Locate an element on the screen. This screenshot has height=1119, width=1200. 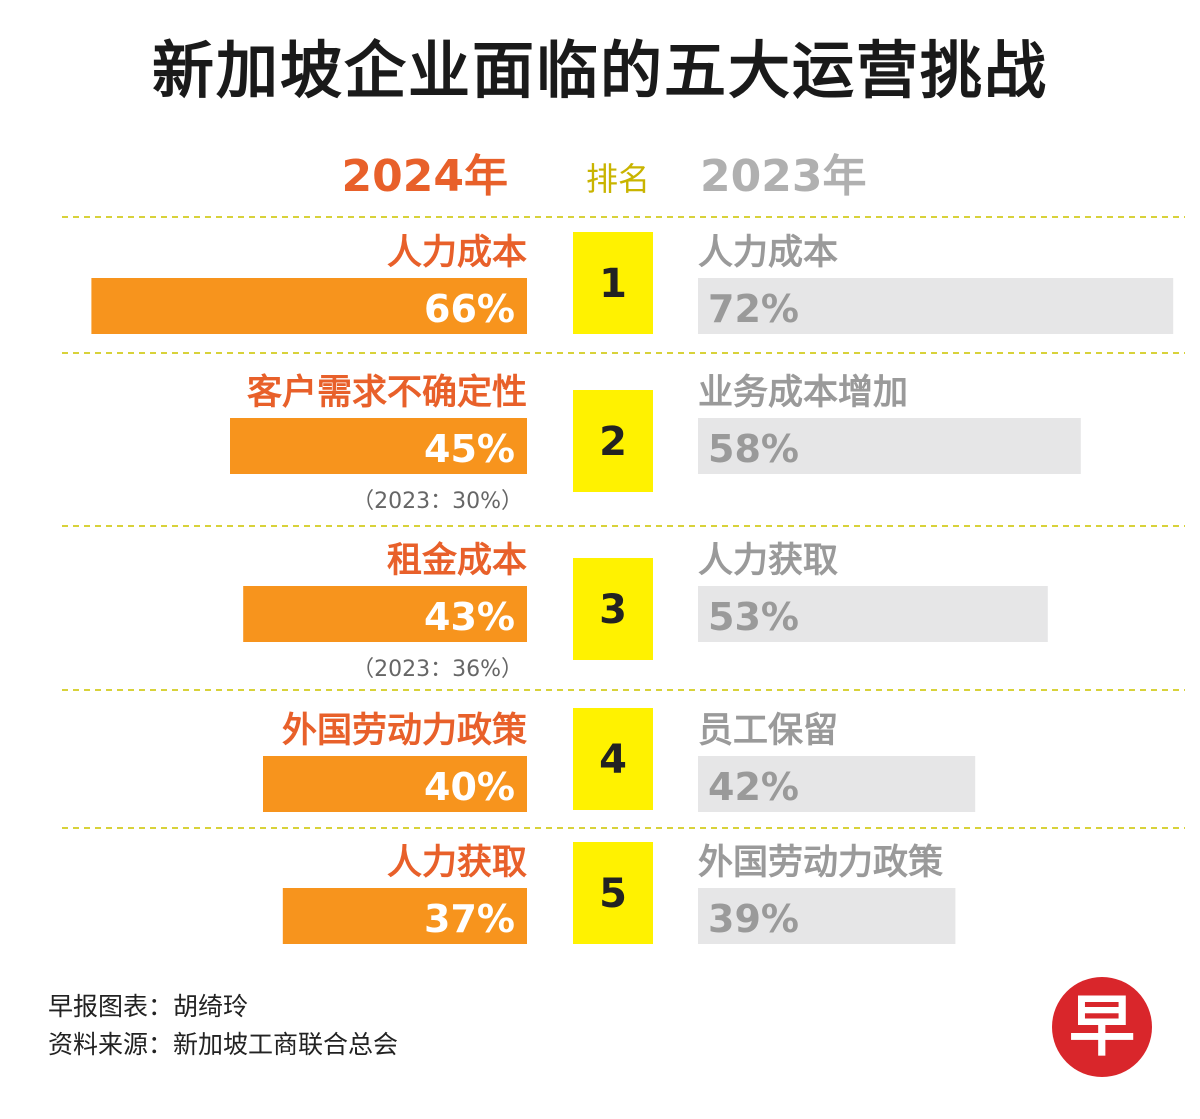
previous-year-note: （2023：36%） is located at coordinates (437, 669).